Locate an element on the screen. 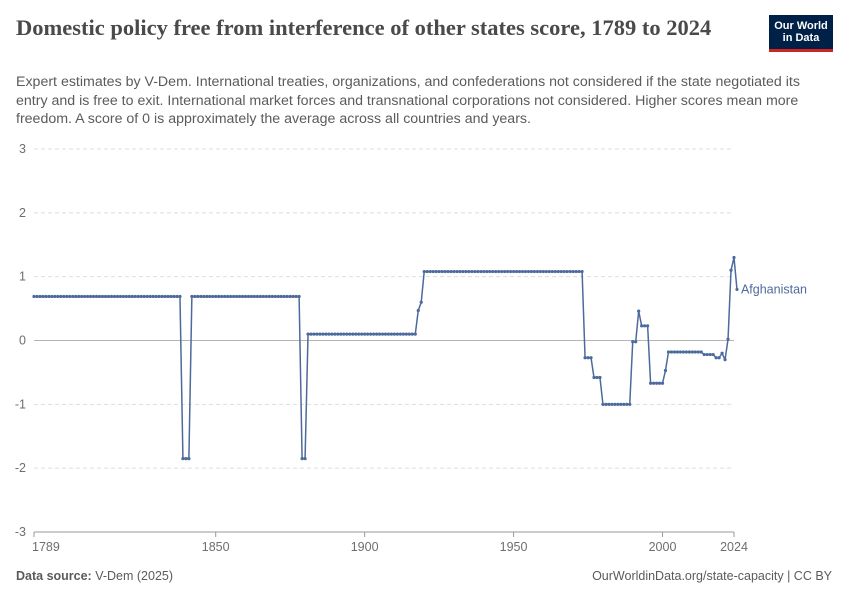 This screenshot has height=600, width=850. y-tick-label: 1 is located at coordinates (22, 277).